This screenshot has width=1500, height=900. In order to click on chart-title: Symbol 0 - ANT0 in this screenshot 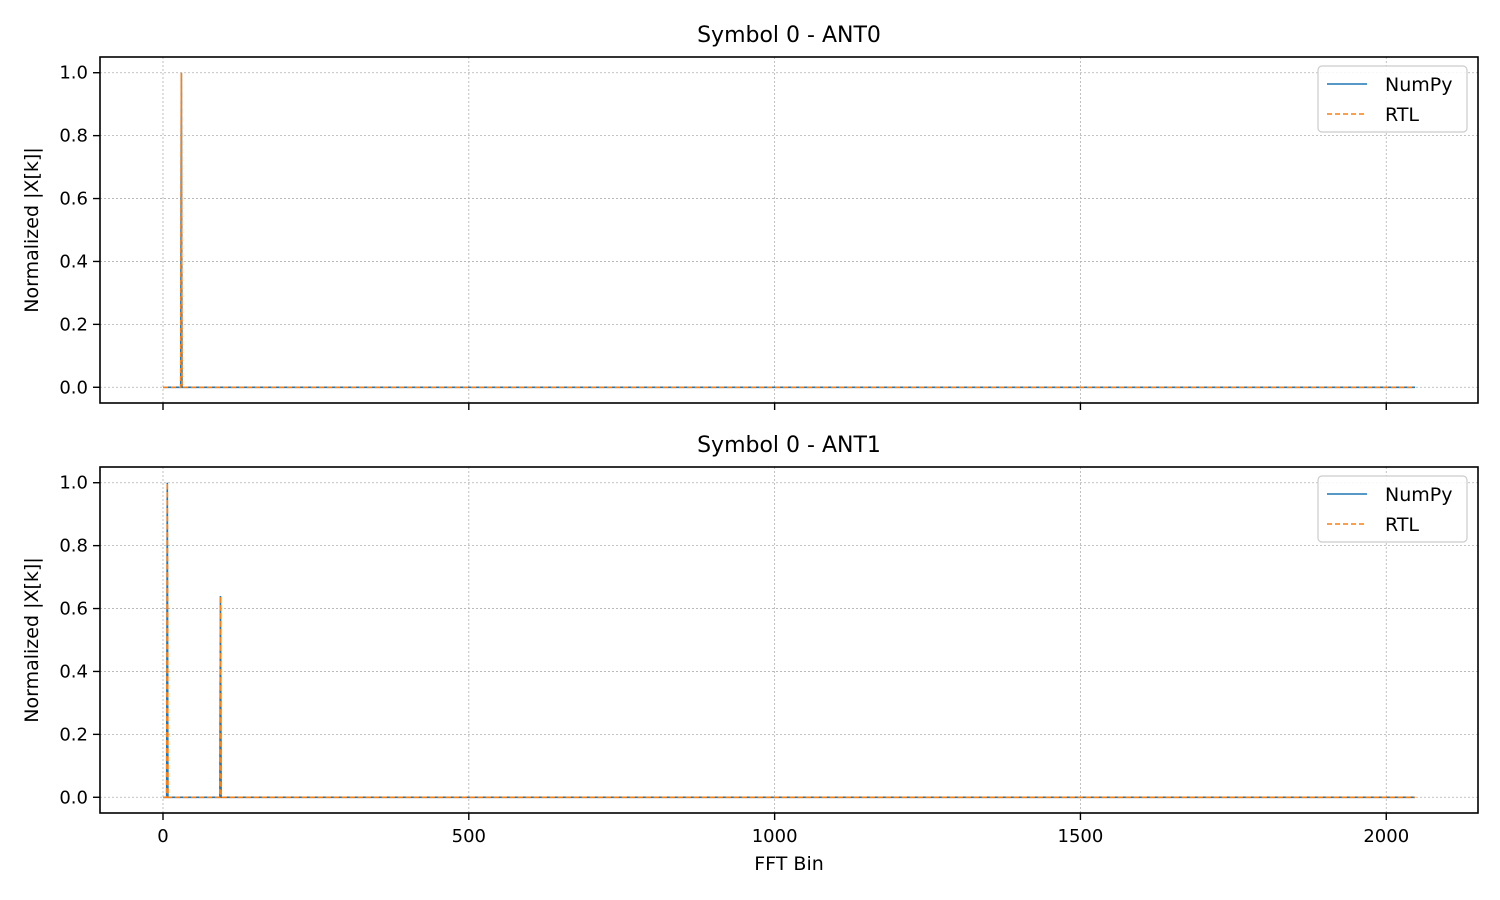, I will do `click(789, 35)`.